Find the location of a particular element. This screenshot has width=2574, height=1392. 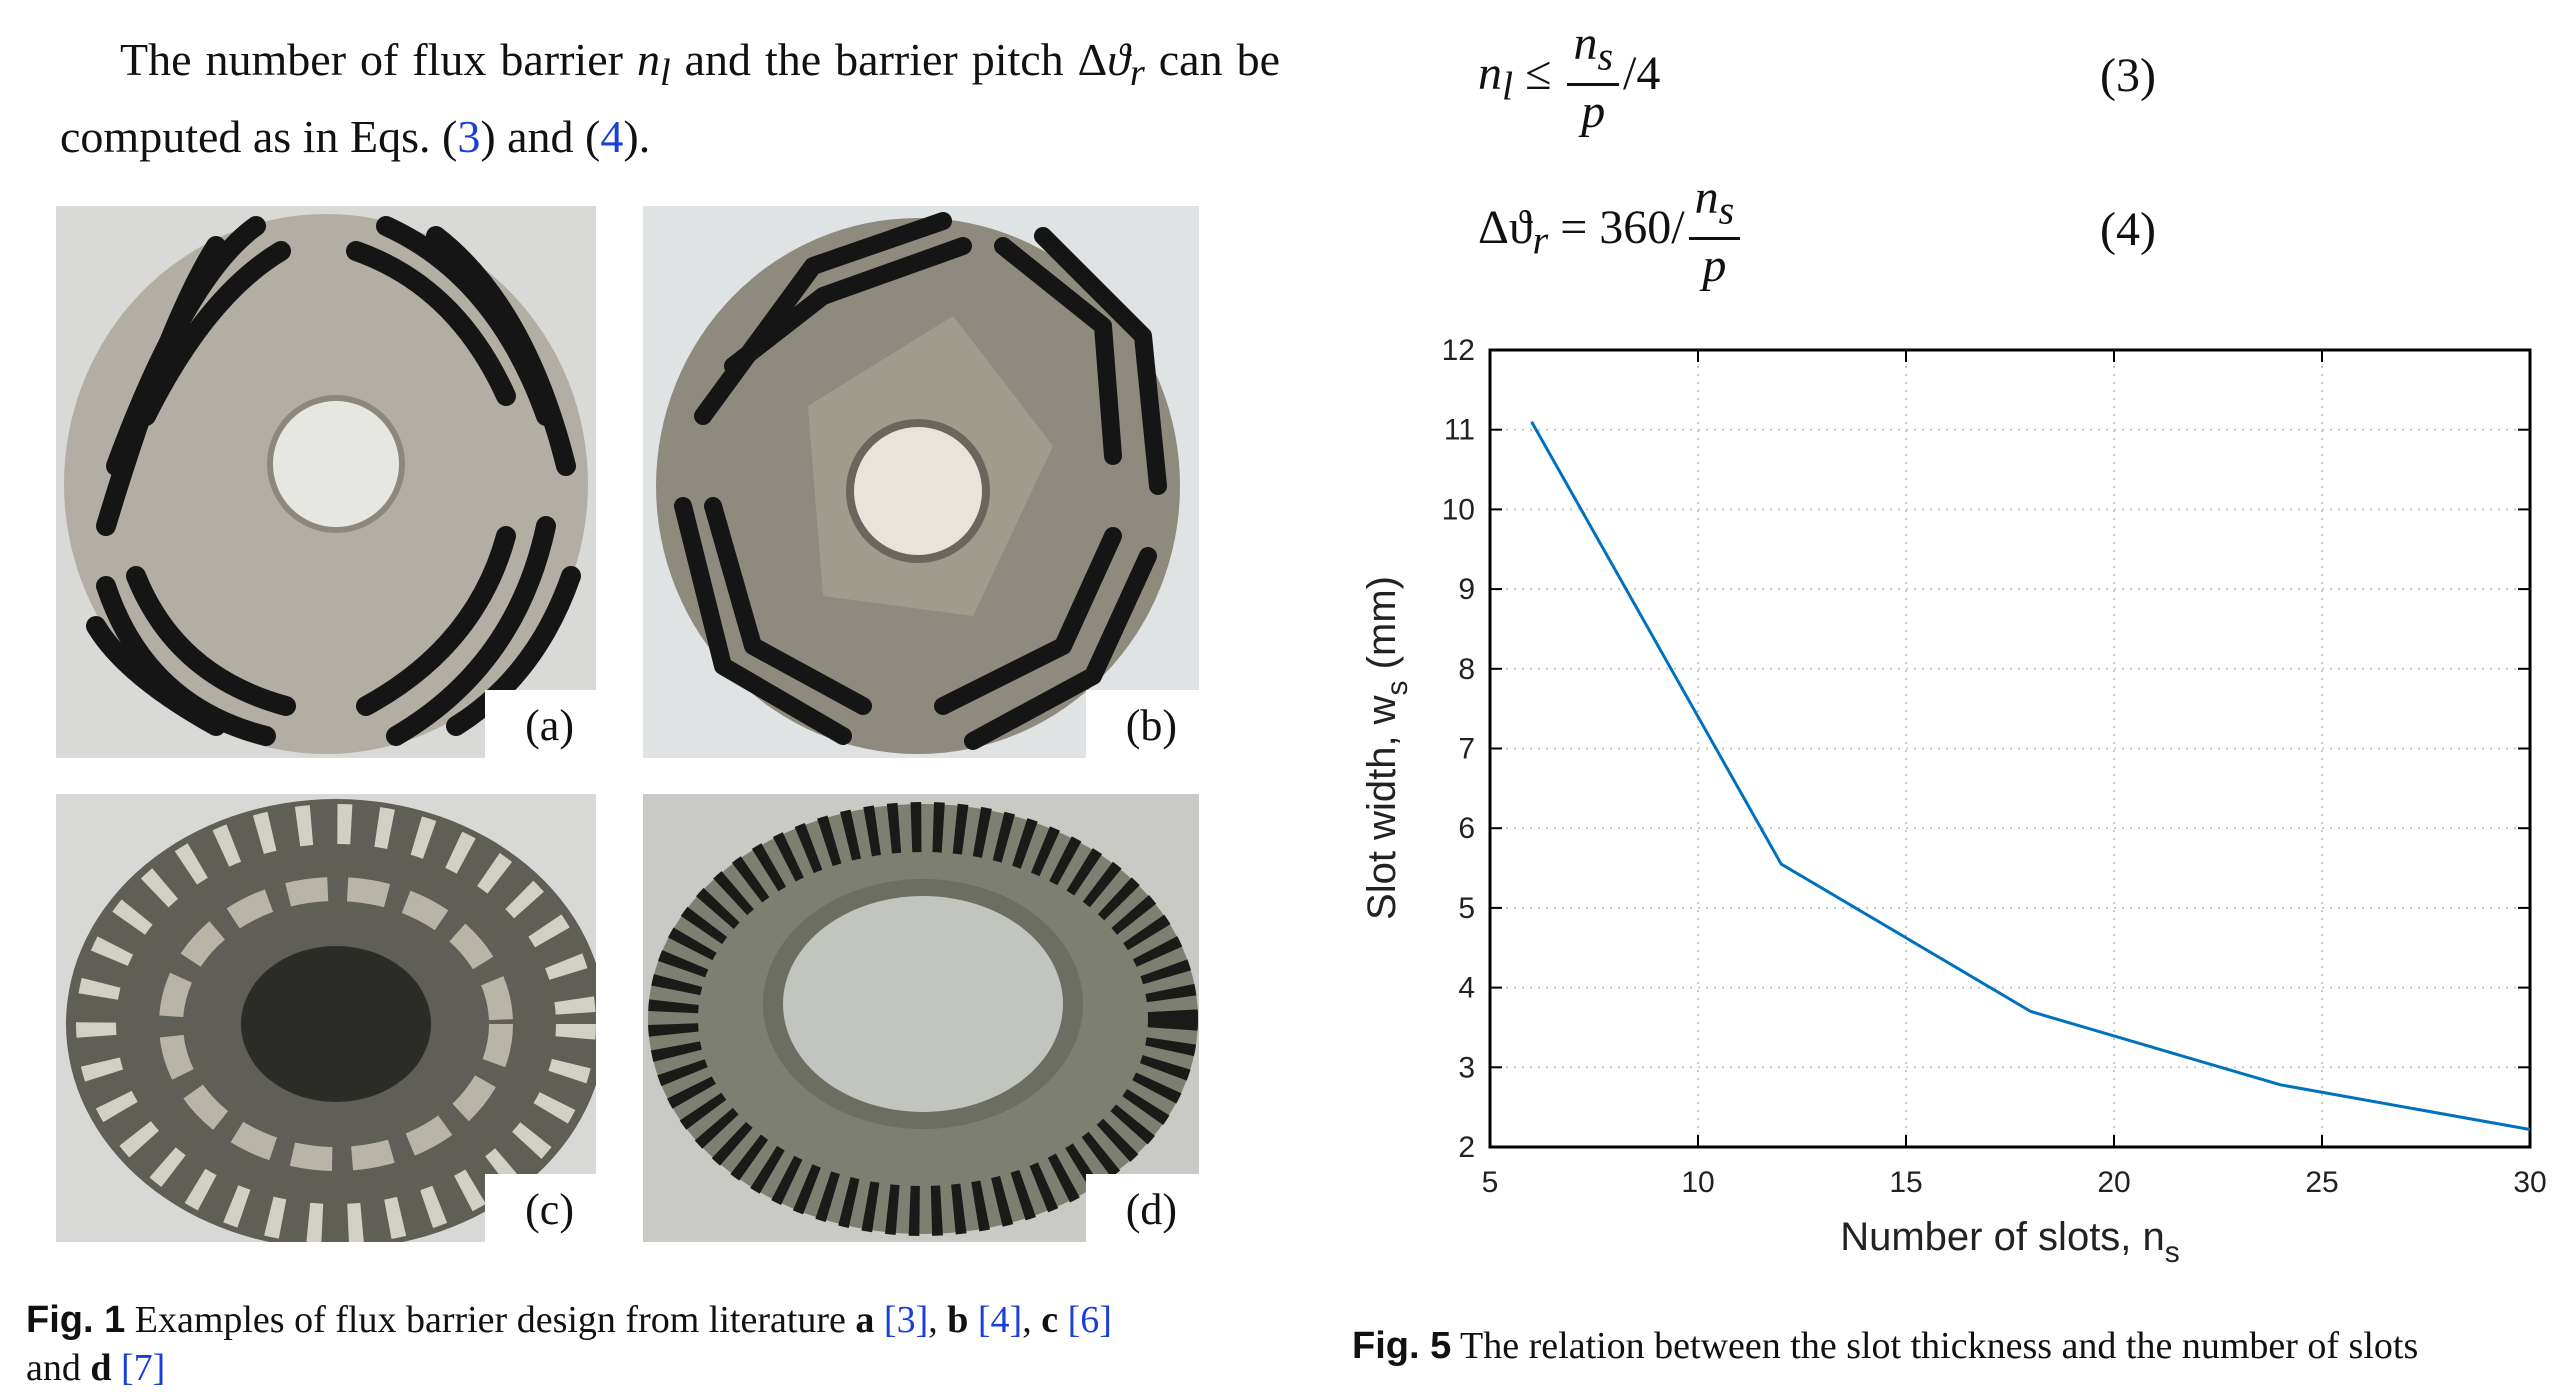

x-tick-label: 25 is located at coordinates (2321, 1182).